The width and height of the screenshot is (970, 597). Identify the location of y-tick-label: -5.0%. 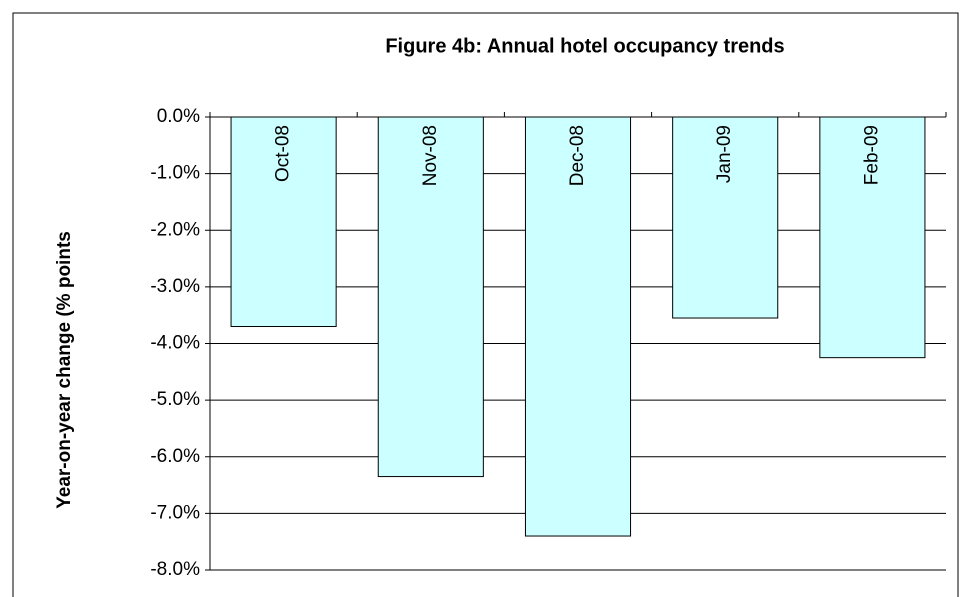
(175, 399).